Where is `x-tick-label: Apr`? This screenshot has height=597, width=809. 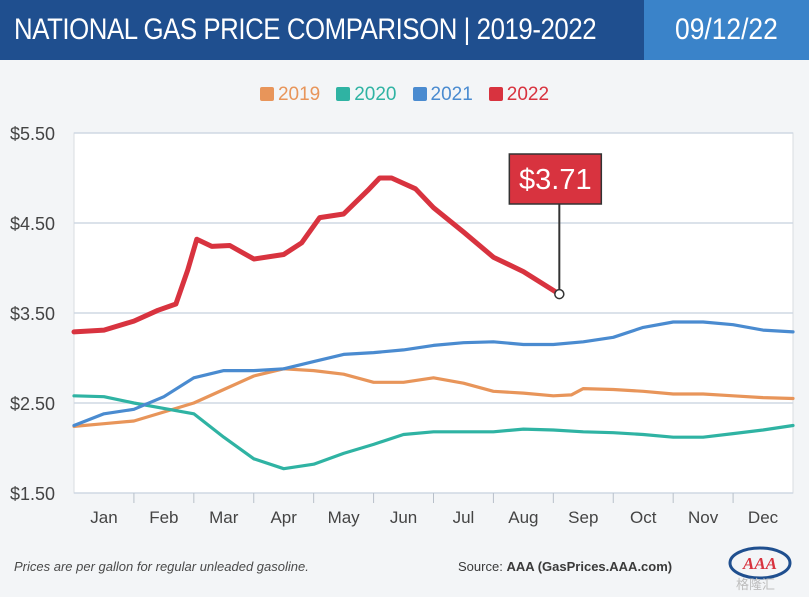 x-tick-label: Apr is located at coordinates (283, 517).